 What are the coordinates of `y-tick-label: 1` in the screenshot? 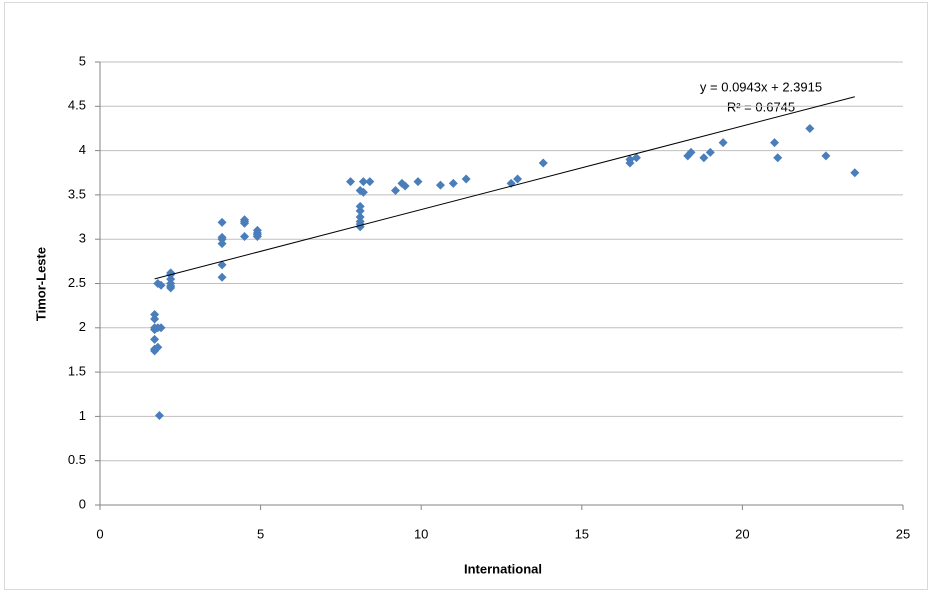 It's located at (82, 415).